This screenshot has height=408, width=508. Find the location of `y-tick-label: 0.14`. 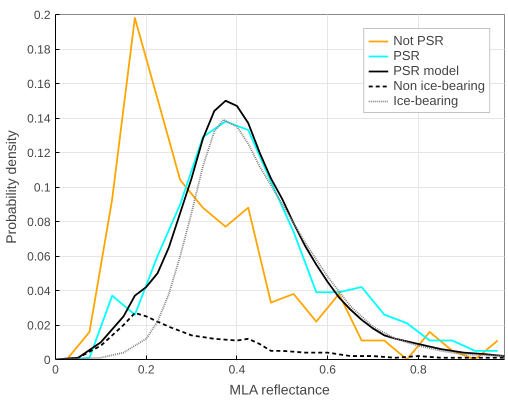

y-tick-label: 0.14 is located at coordinates (39, 119).